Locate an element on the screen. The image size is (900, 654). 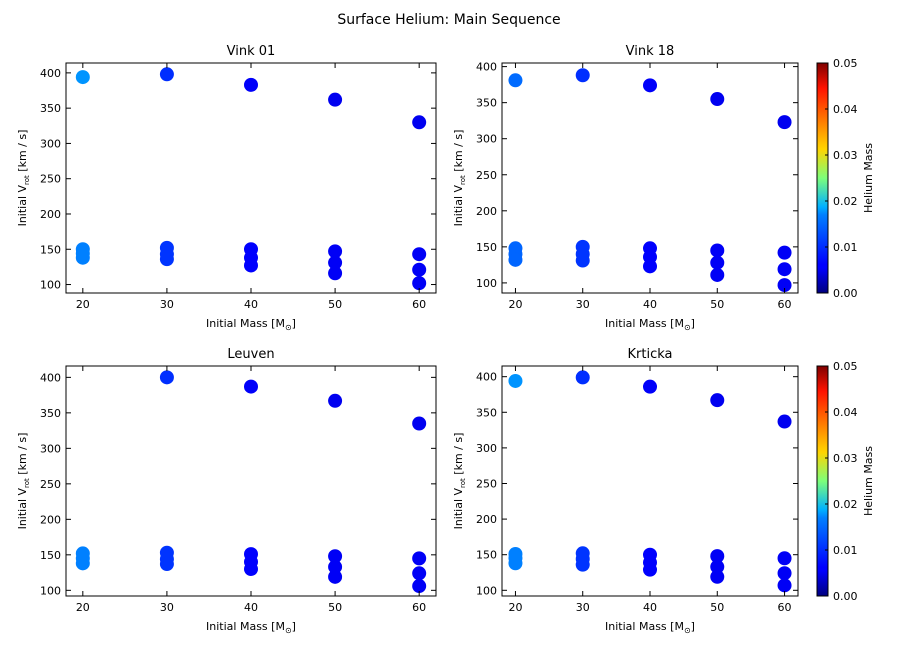
colorbar-tick-label: 0.02 is located at coordinates (845, 201).